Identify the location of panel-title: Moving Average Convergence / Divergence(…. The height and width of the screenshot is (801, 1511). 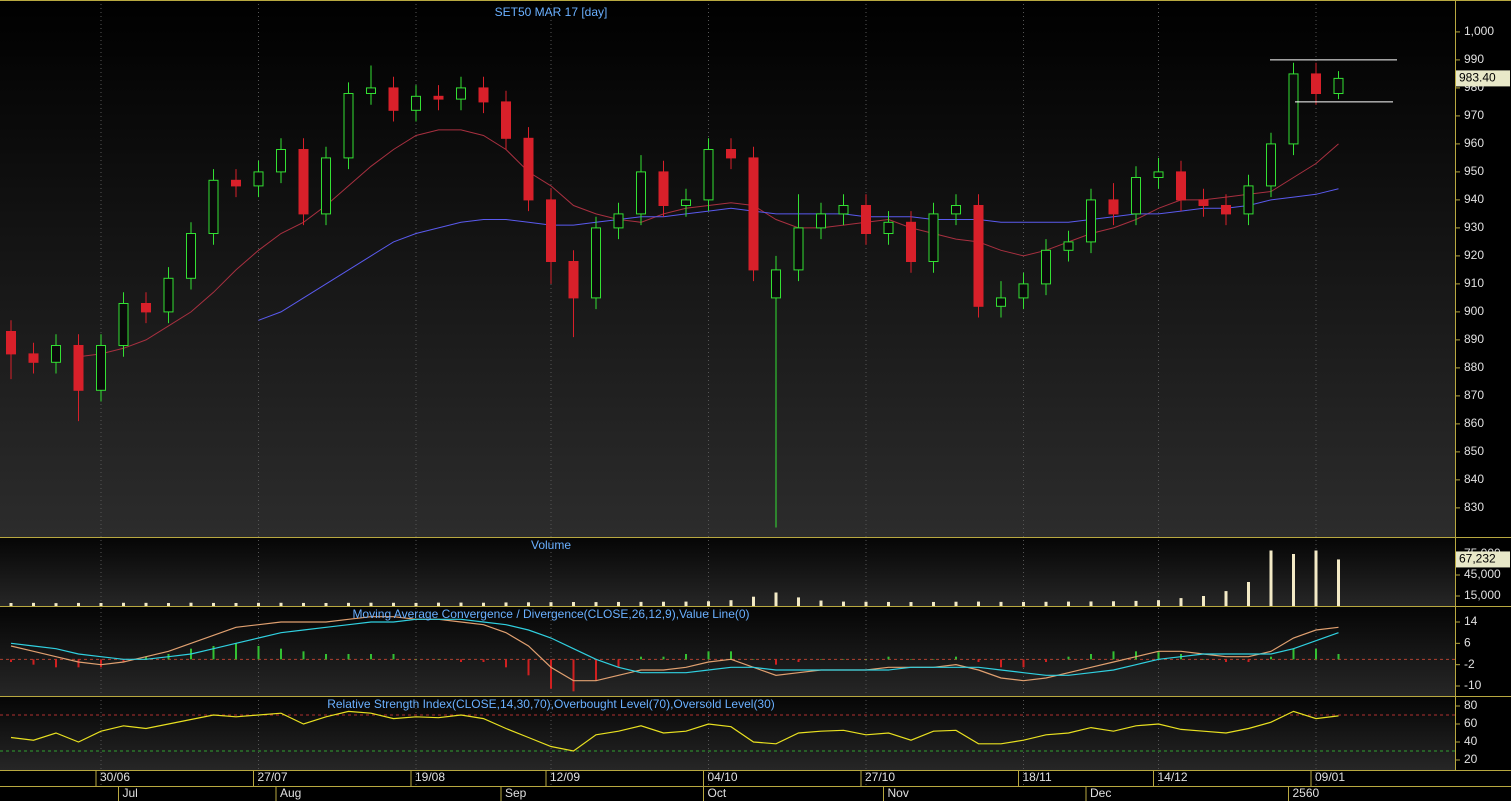
(550, 614).